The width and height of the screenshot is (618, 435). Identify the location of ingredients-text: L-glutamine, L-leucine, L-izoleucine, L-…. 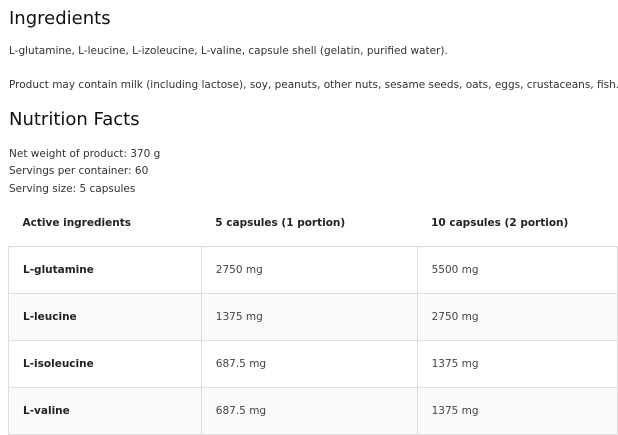
(228, 51).